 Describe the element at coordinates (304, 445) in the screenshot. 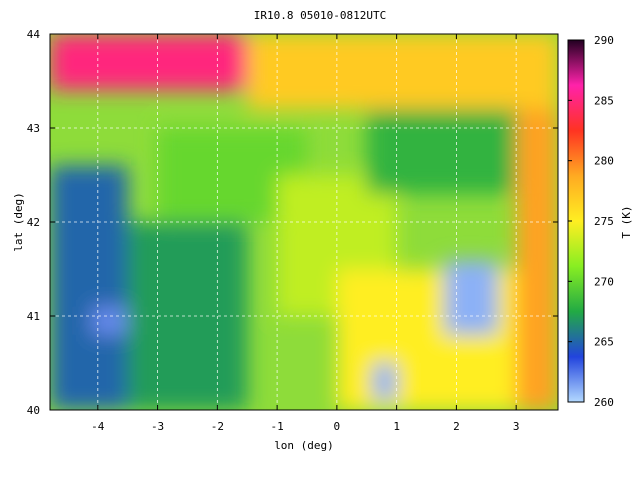

I see `x-axis-label: lon (deg)` at that location.